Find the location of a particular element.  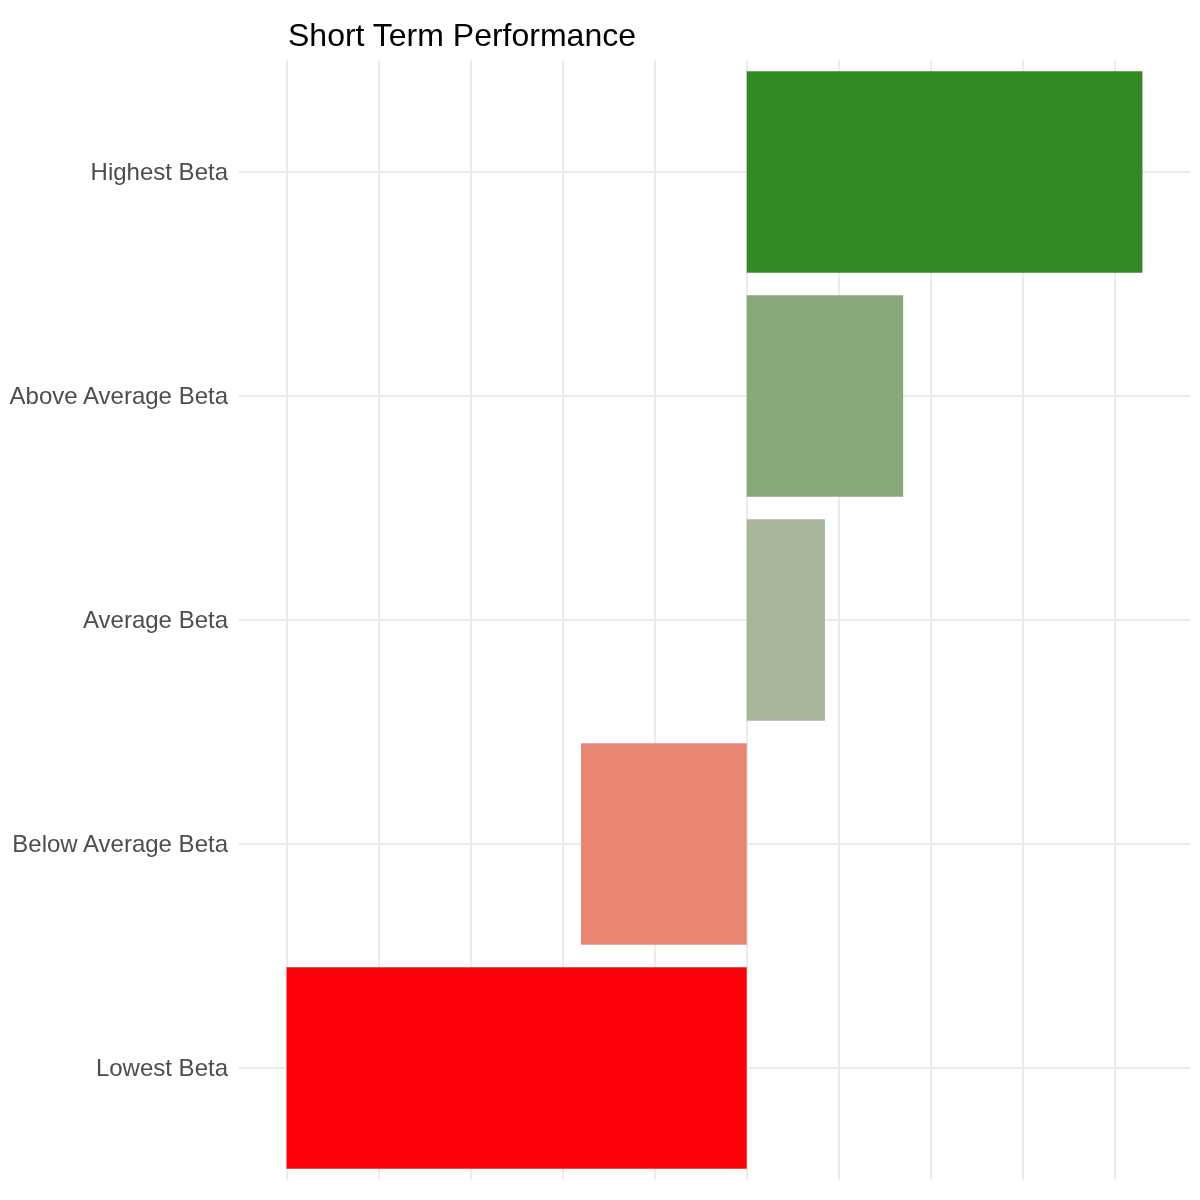

y-tick-label: Lowest Beta is located at coordinates (162, 1068).